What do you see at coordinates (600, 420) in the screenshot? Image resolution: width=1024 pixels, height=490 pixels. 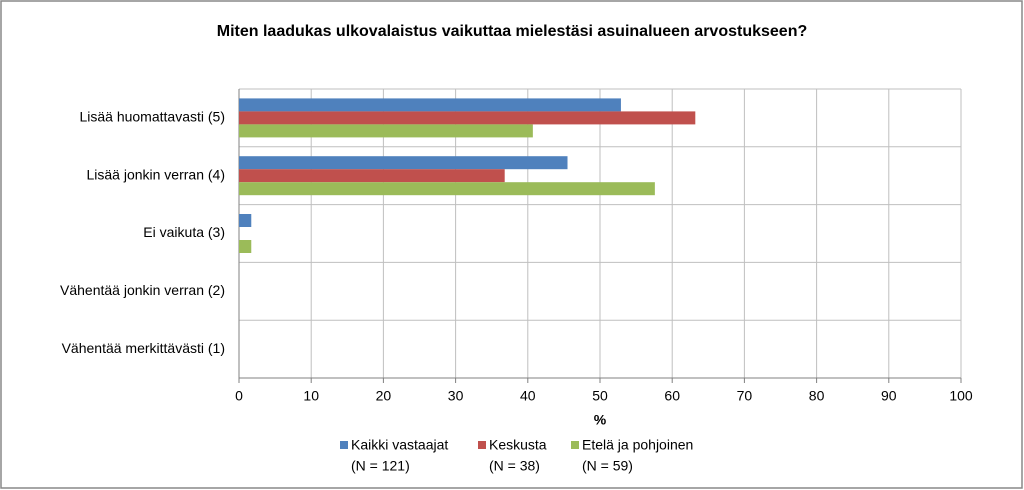 I see `x-axis-label: %` at bounding box center [600, 420].